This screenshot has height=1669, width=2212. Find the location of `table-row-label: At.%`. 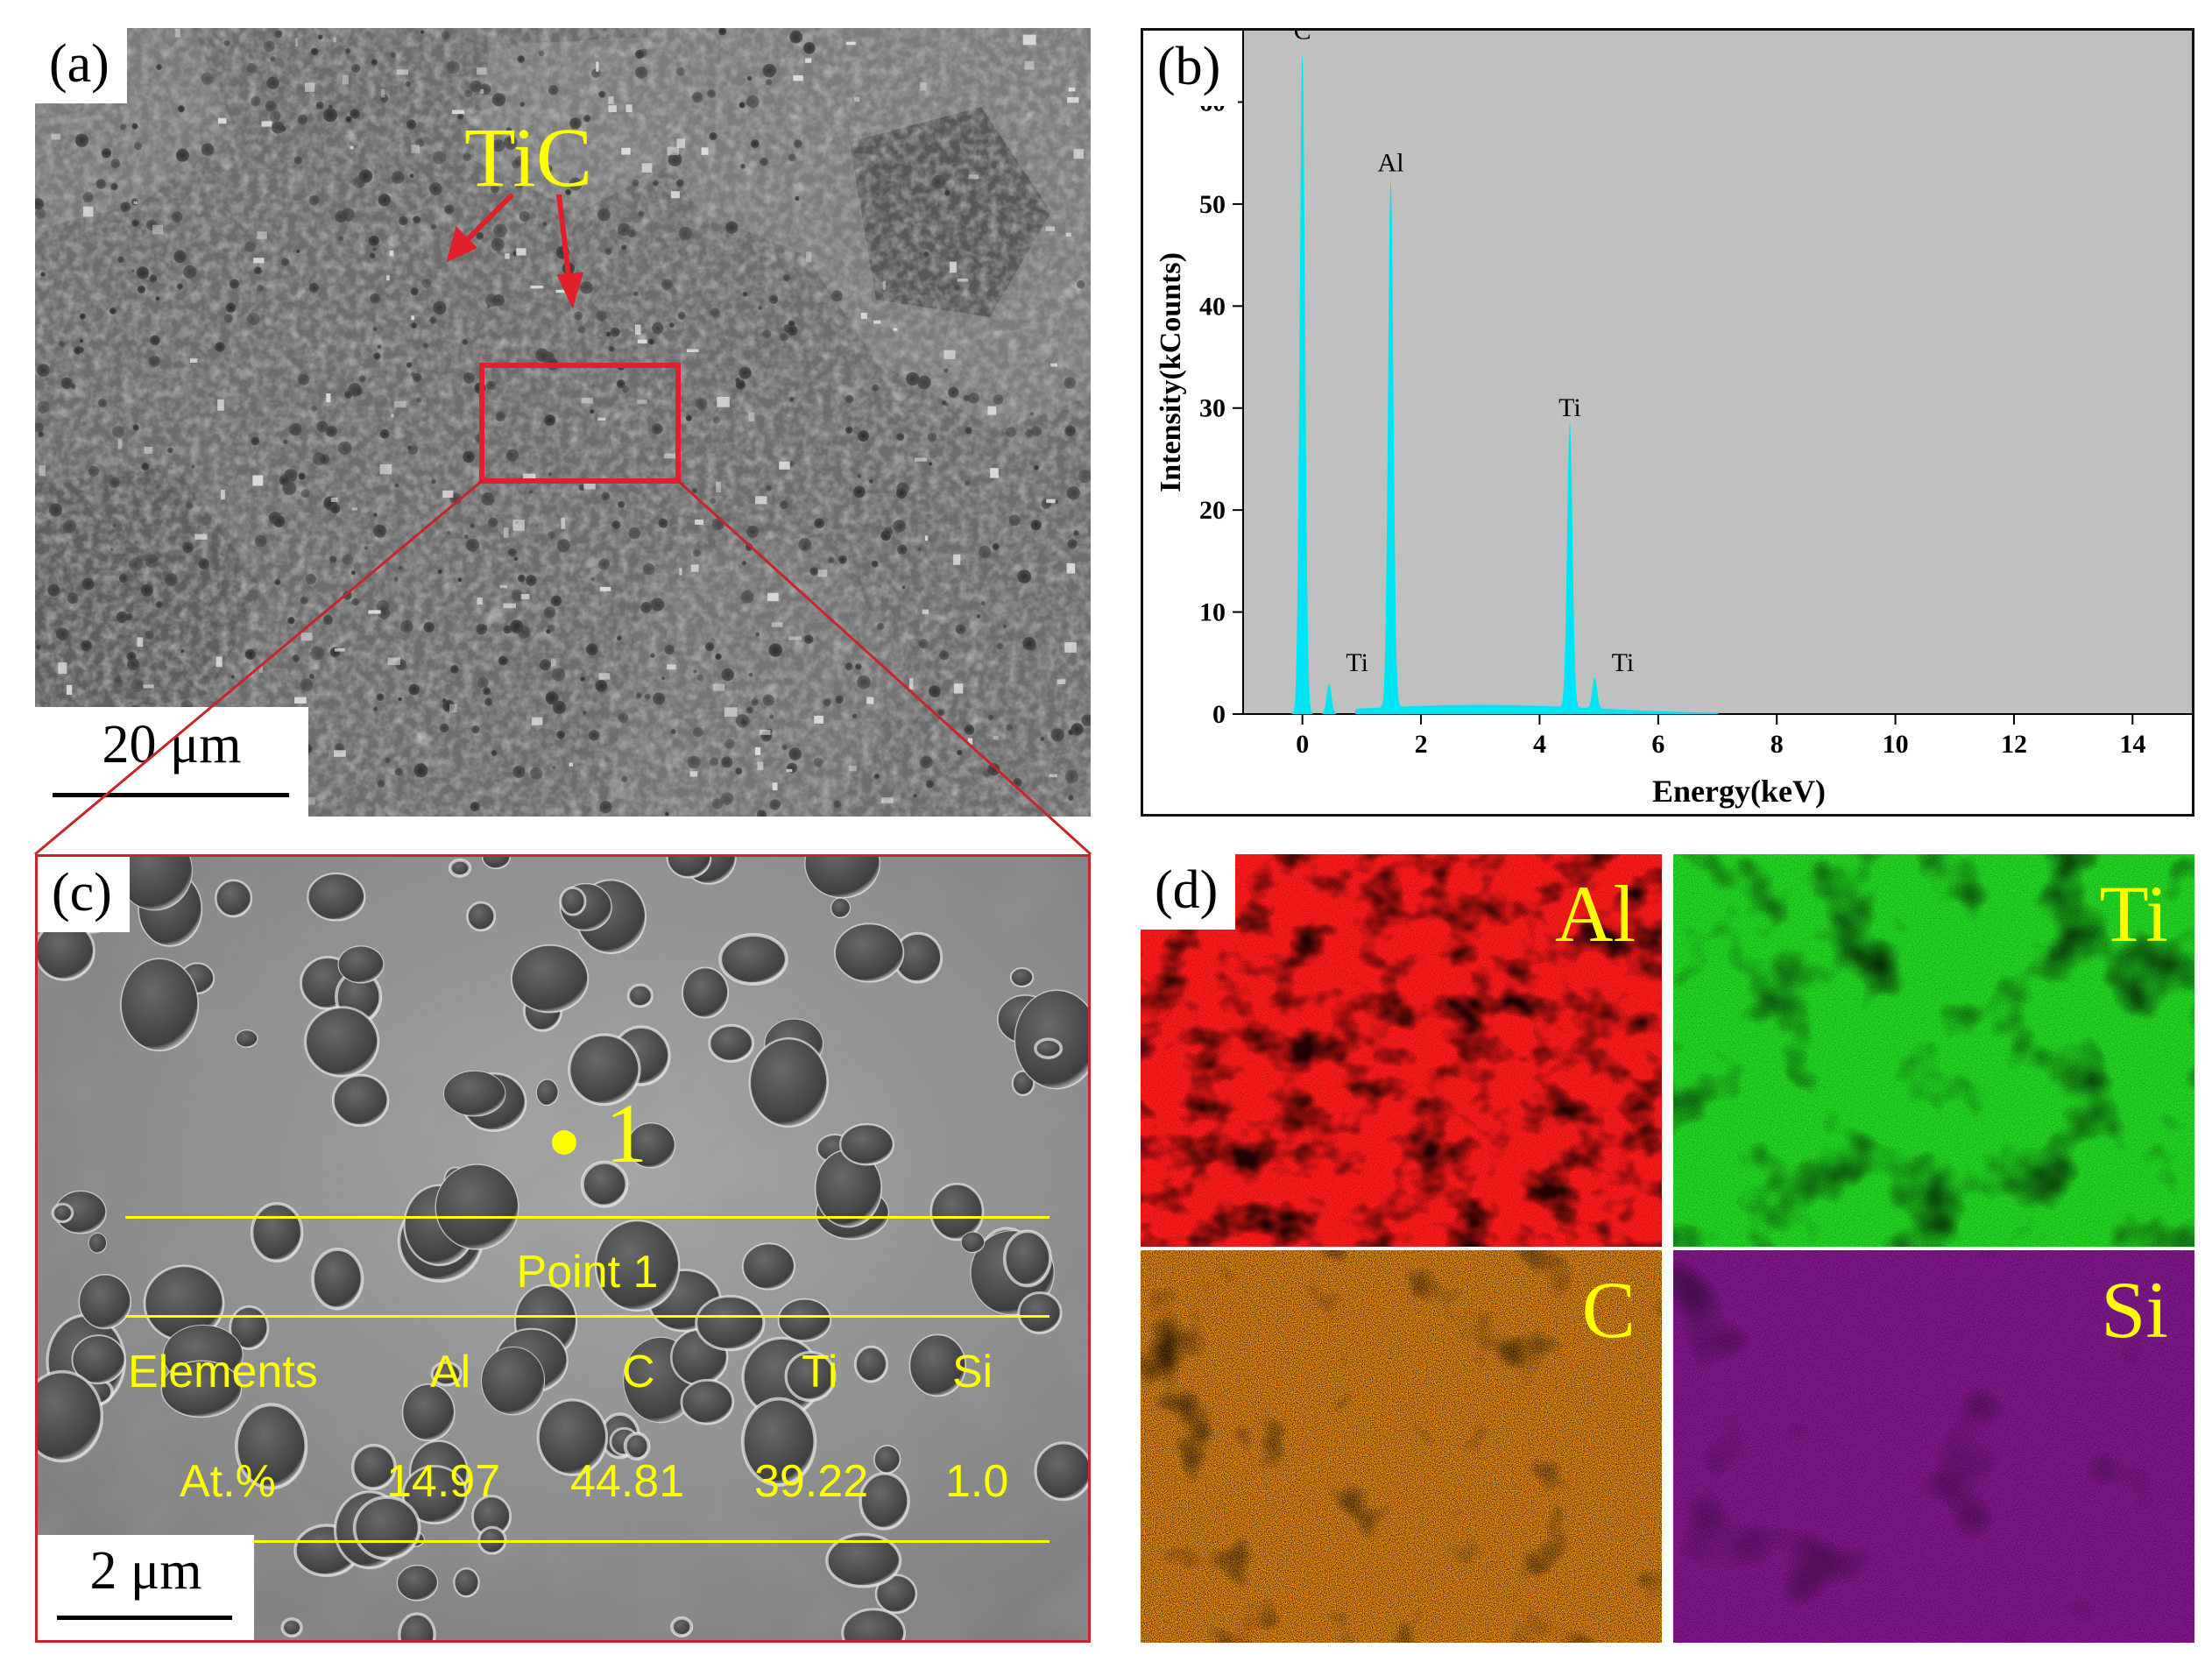

table-row-label: At.% is located at coordinates (228, 1481).